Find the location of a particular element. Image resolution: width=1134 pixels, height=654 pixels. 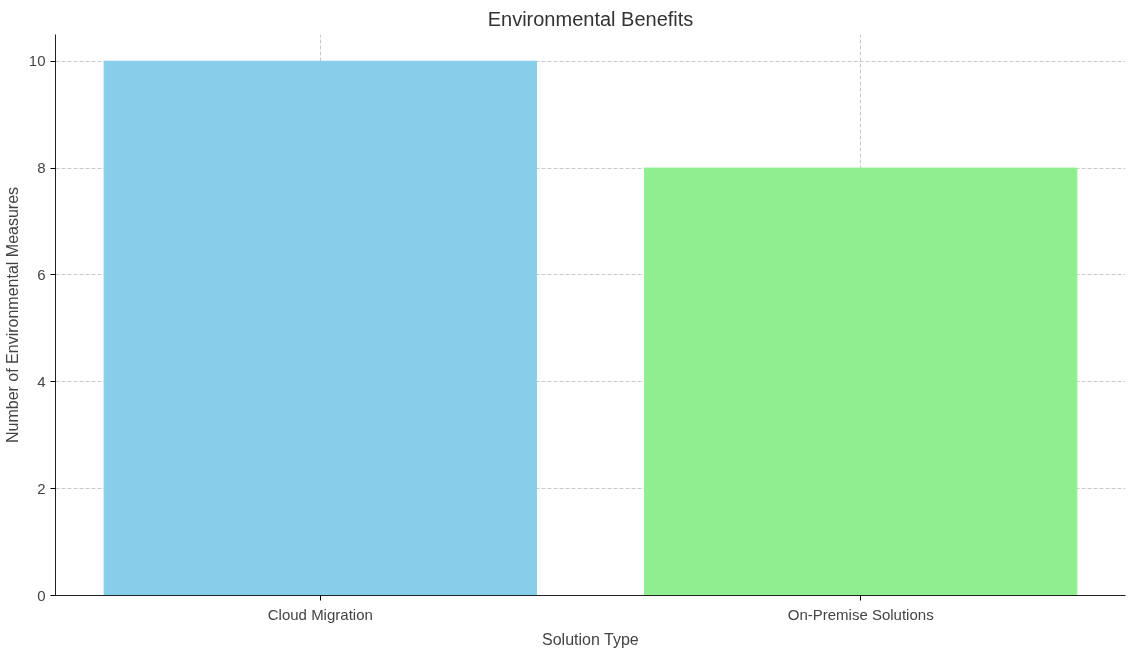

y-tick-label: 6 is located at coordinates (41, 274).